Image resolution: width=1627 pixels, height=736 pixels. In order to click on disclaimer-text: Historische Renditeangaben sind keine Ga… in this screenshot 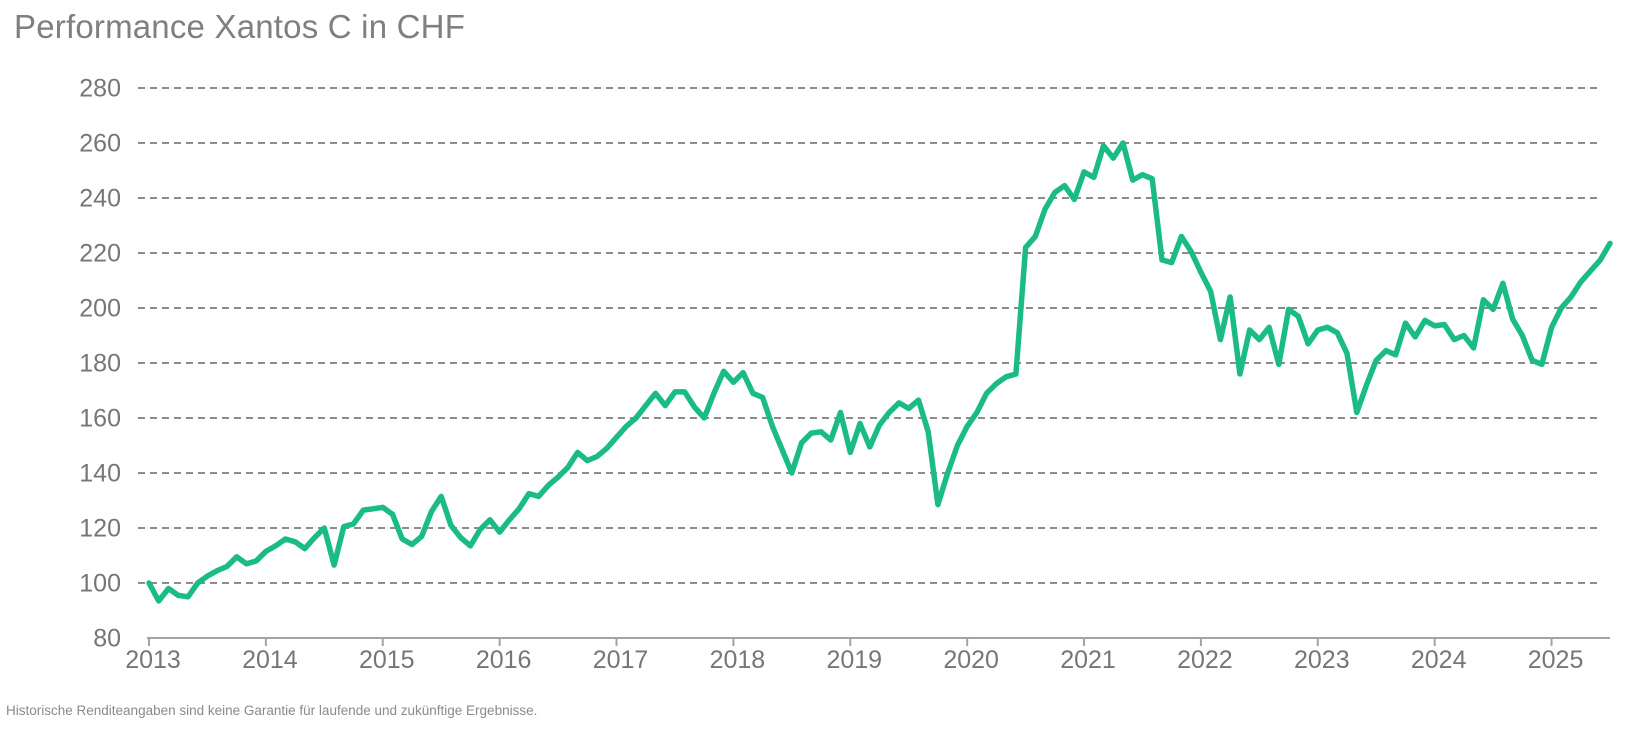, I will do `click(272, 710)`.